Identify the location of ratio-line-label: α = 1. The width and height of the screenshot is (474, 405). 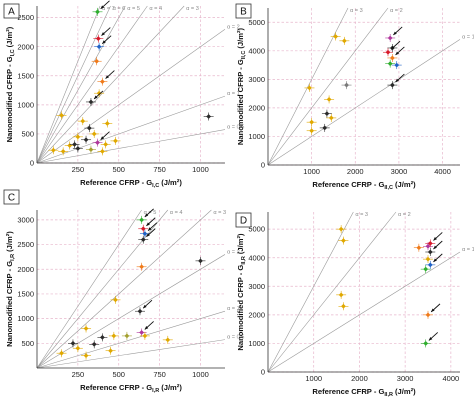
(468, 250).